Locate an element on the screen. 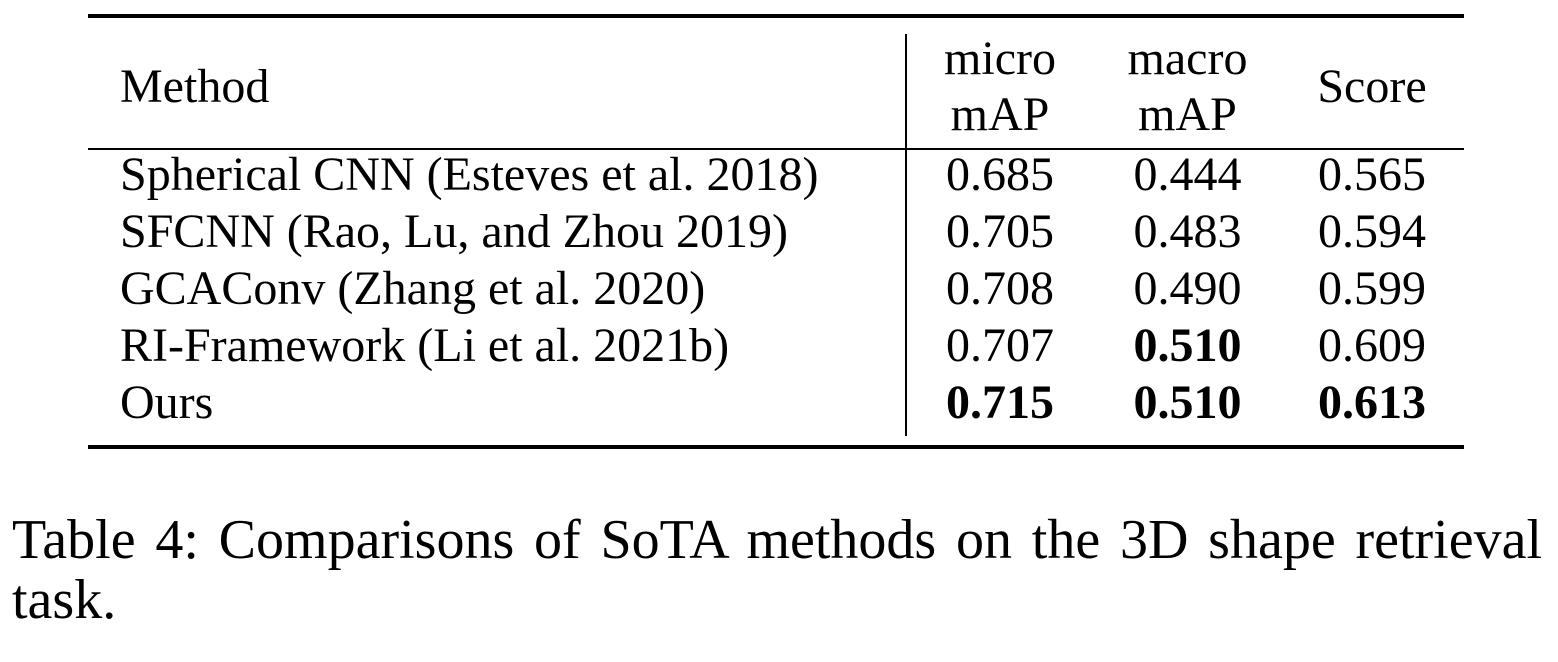 The height and width of the screenshot is (662, 1558). row-macro-map: 0.490 is located at coordinates (1187, 288).